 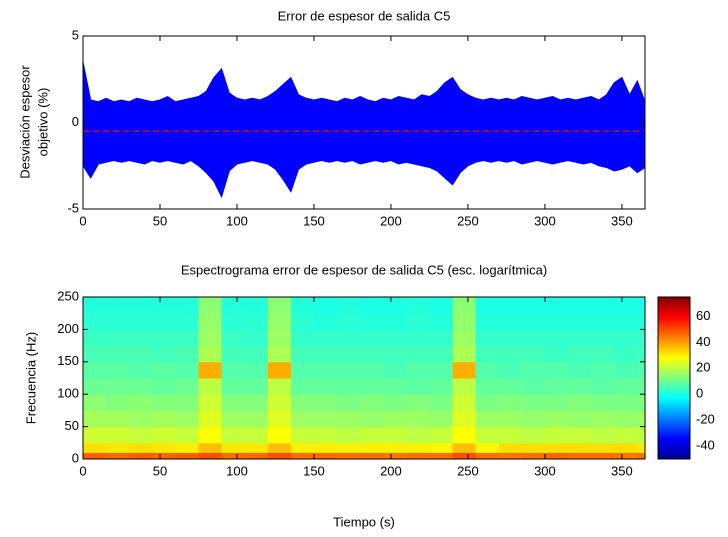 What do you see at coordinates (68, 393) in the screenshot?
I see `y-tick-label: 100` at bounding box center [68, 393].